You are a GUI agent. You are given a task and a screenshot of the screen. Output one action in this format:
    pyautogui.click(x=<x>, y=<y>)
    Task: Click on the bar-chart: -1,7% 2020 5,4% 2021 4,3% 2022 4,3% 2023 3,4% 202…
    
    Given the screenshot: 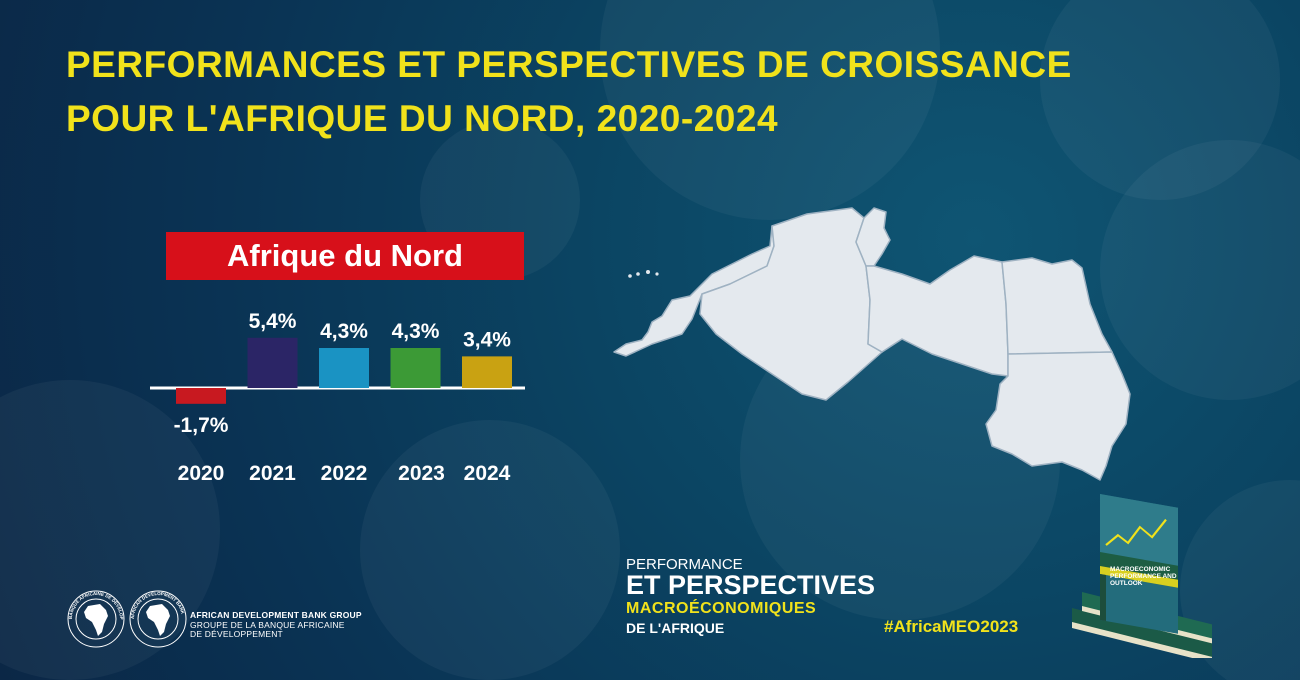 What is the action you would take?
    pyautogui.click(x=337, y=397)
    